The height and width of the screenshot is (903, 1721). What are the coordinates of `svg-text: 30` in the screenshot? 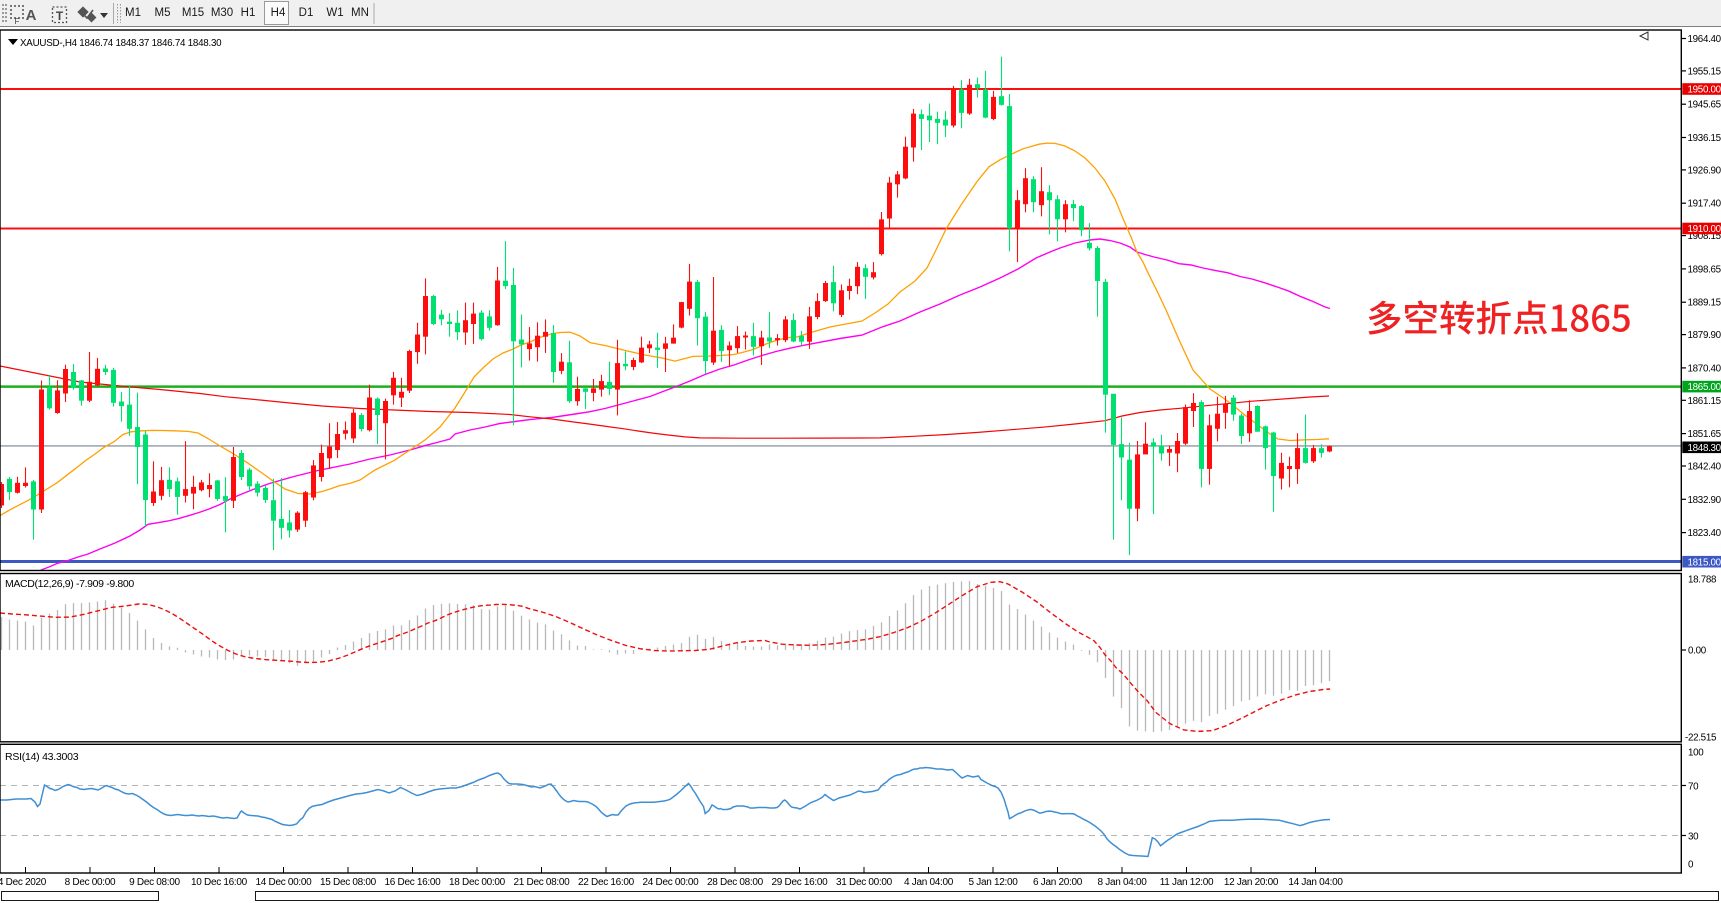 It's located at (1693, 836).